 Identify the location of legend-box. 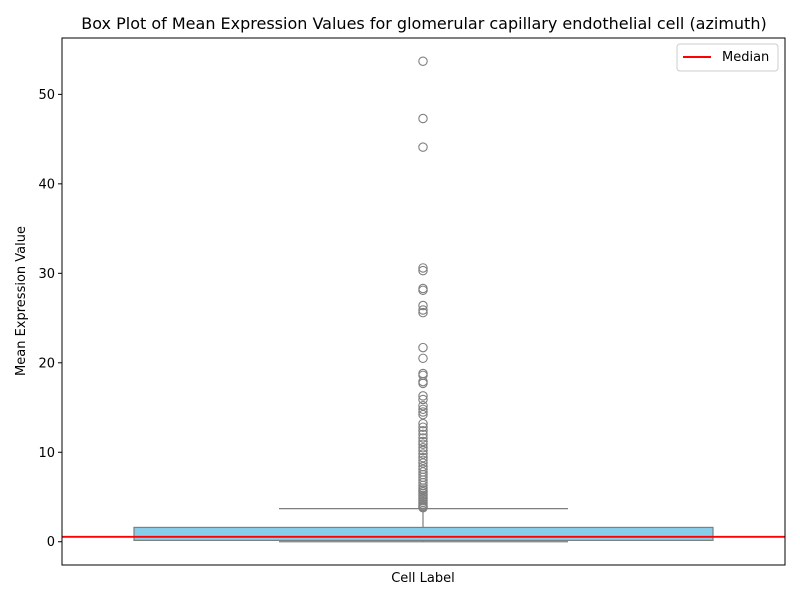
(727, 57).